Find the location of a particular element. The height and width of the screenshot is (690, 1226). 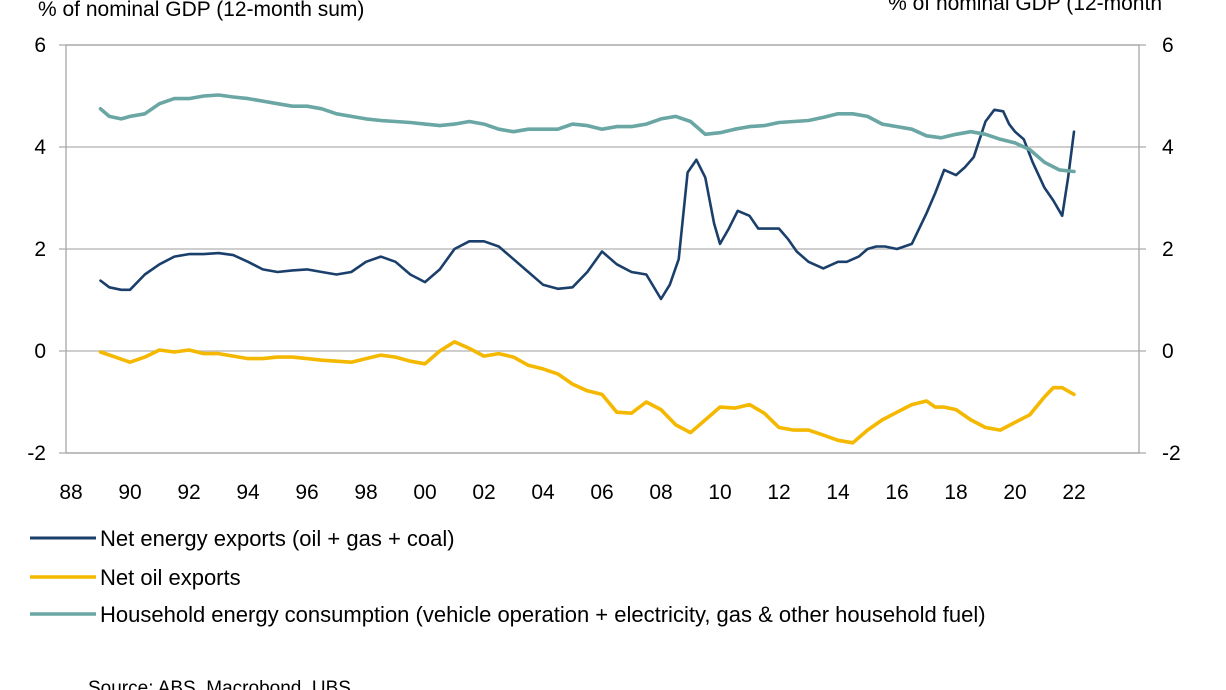

y-tick-label-left: -2 is located at coordinates (36, 453).